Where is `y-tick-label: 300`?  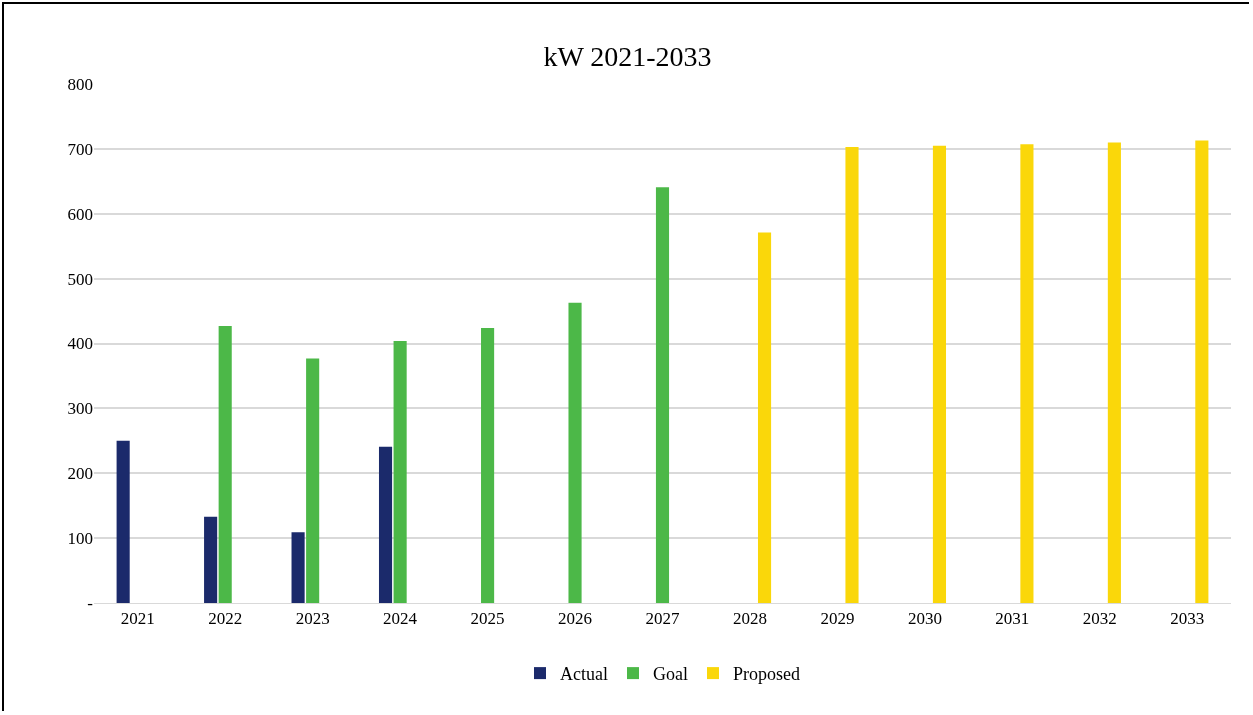 y-tick-label: 300 is located at coordinates (80, 409).